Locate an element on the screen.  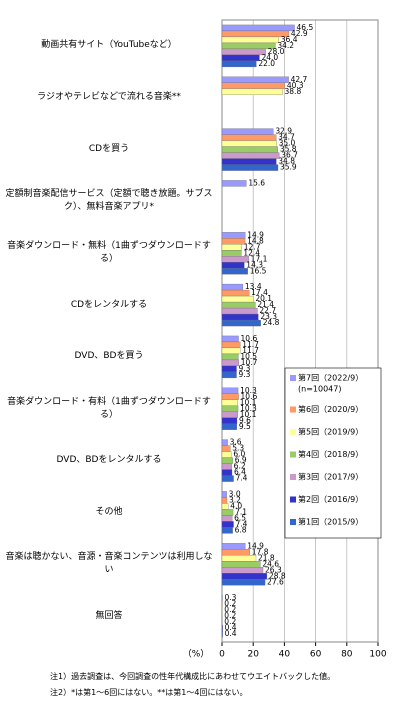
value-label: 6.8 is located at coordinates (241, 529).